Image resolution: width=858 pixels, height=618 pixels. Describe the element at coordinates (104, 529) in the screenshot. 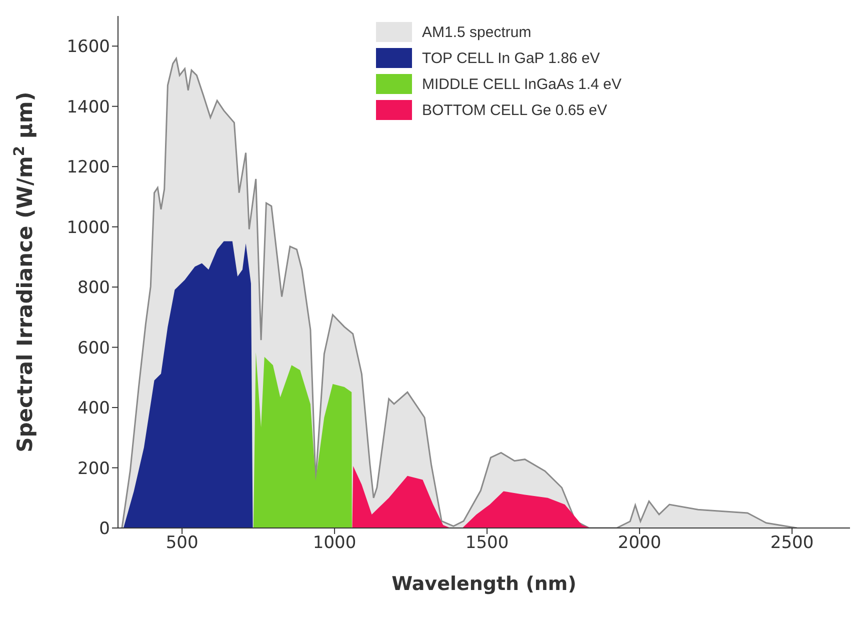

I see `y-tick-label: 0` at that location.